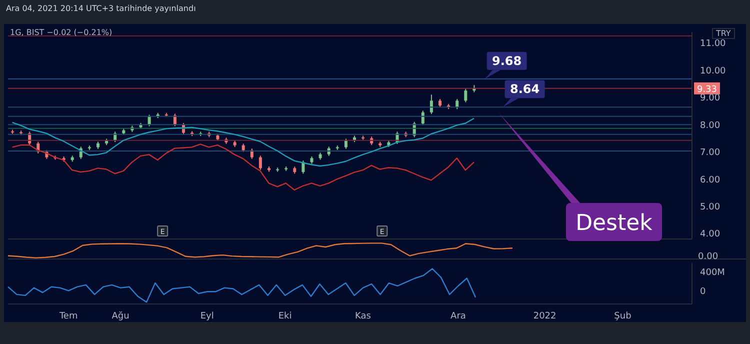  Describe the element at coordinates (707, 89) in the screenshot. I see `ref-line-label: 9.33` at that location.